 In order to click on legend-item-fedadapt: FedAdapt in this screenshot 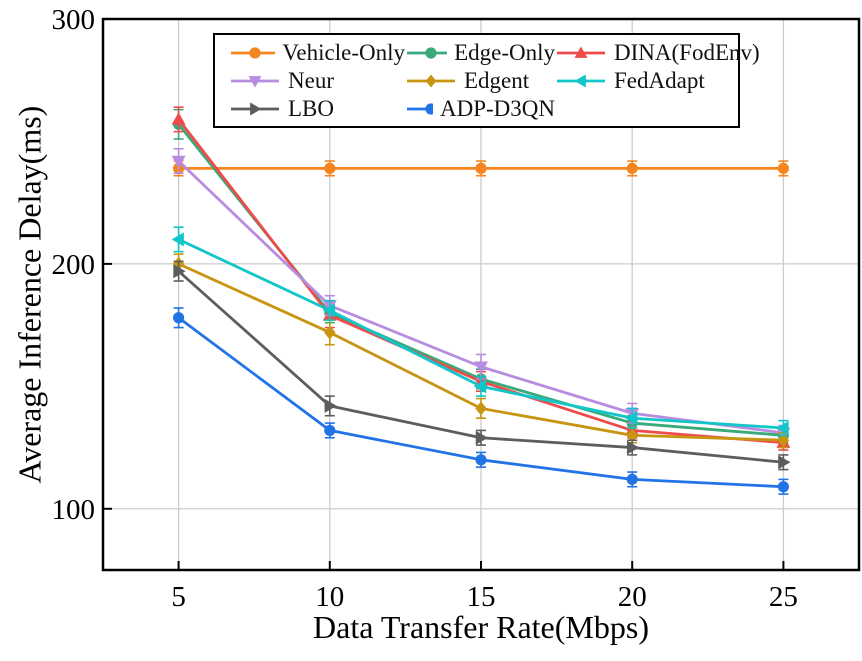, I will do `click(657, 80)`.